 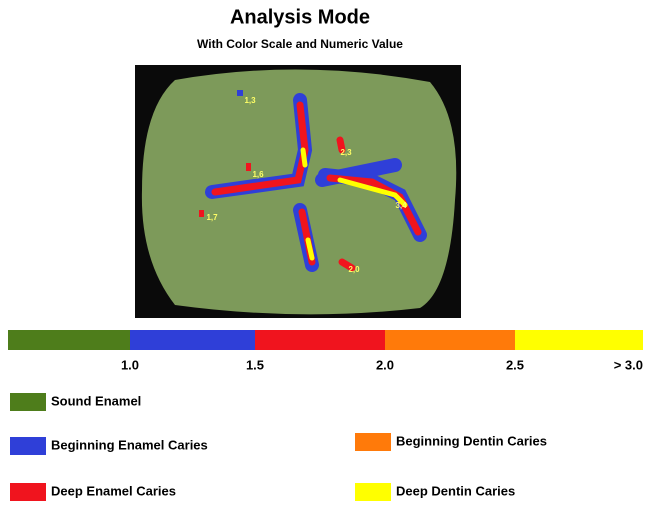 I want to click on reading-label: 2,3, so click(x=346, y=152).